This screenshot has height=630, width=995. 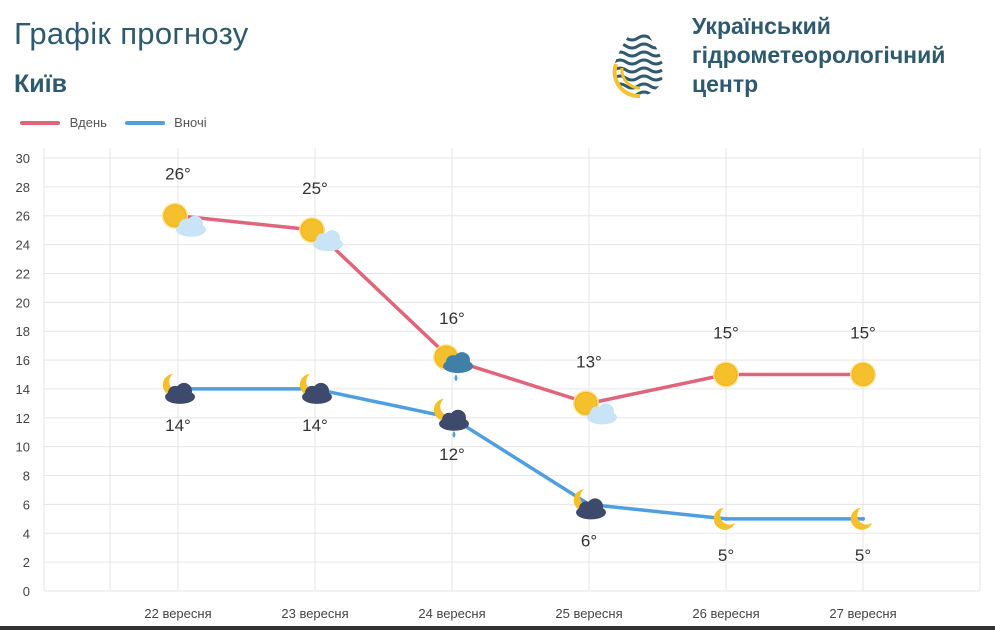 I want to click on legend-swatch-night, so click(x=144, y=122).